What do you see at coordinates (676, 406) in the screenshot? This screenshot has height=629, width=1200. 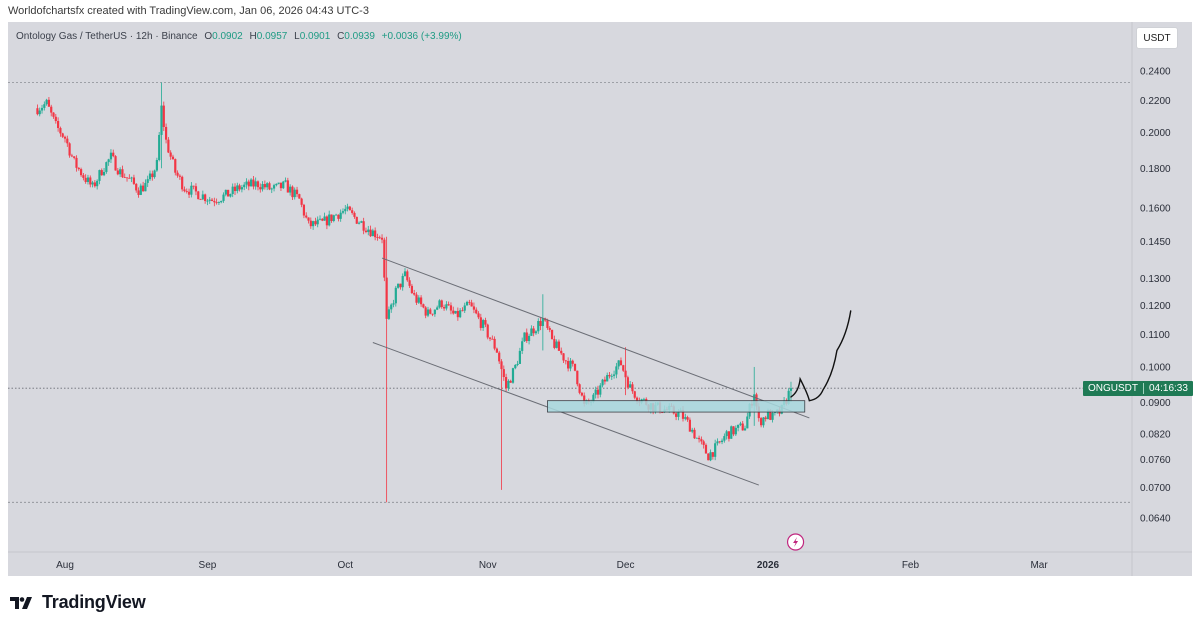 I see `support-zone-rect` at bounding box center [676, 406].